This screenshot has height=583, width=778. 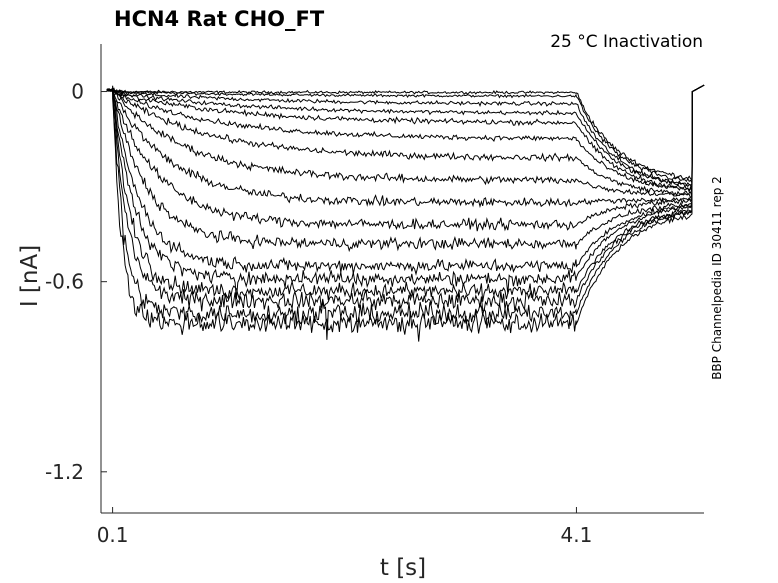 I want to click on y-axis-label: I [nA], so click(x=30, y=276).